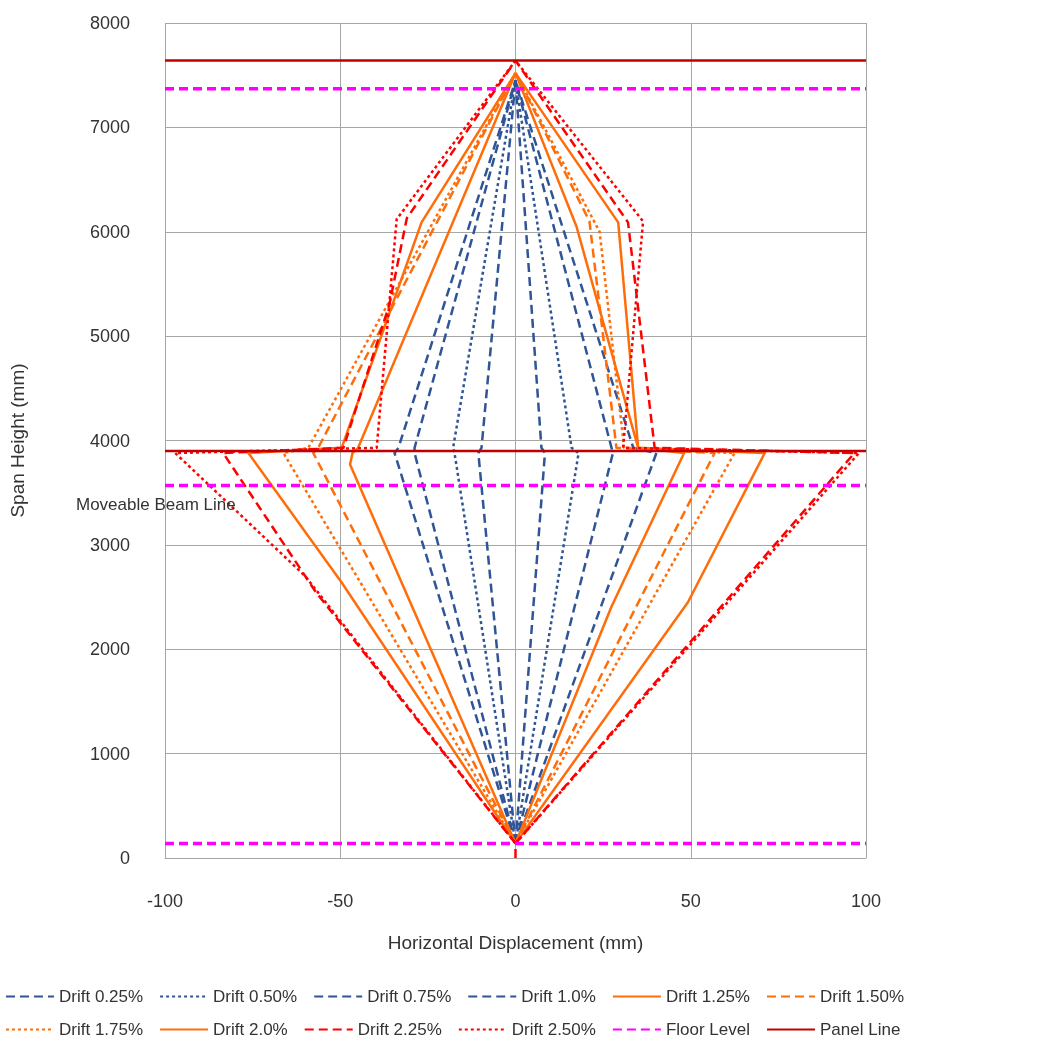  Describe the element at coordinates (558, 996) in the screenshot. I see `legend-label: Drift 1.0%` at that location.